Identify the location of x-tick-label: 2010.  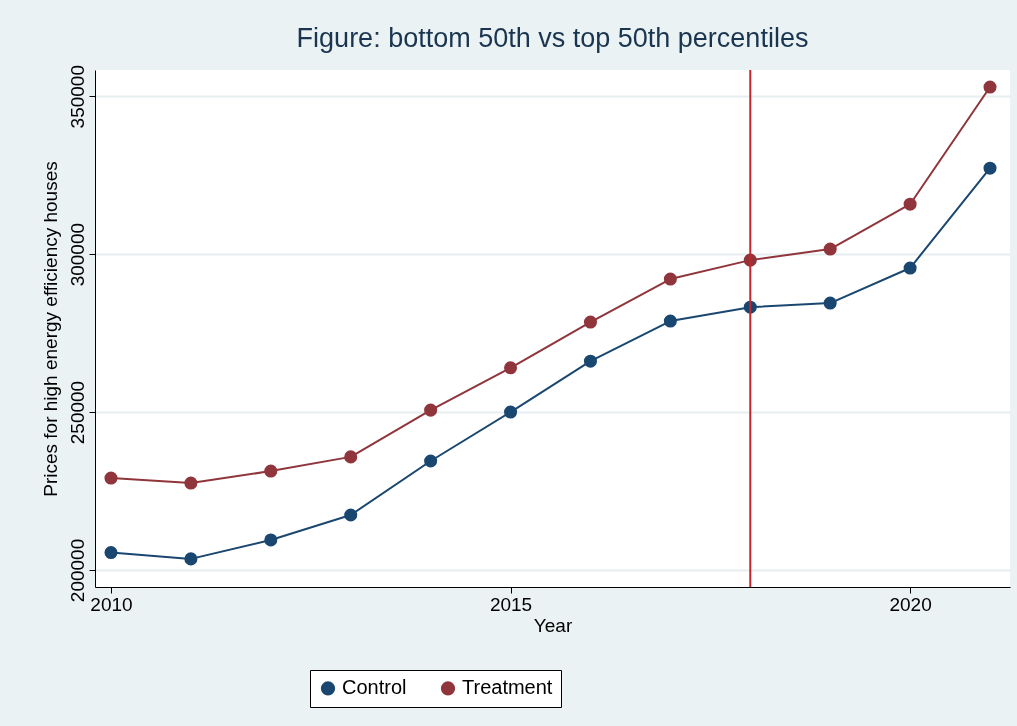
(111, 604).